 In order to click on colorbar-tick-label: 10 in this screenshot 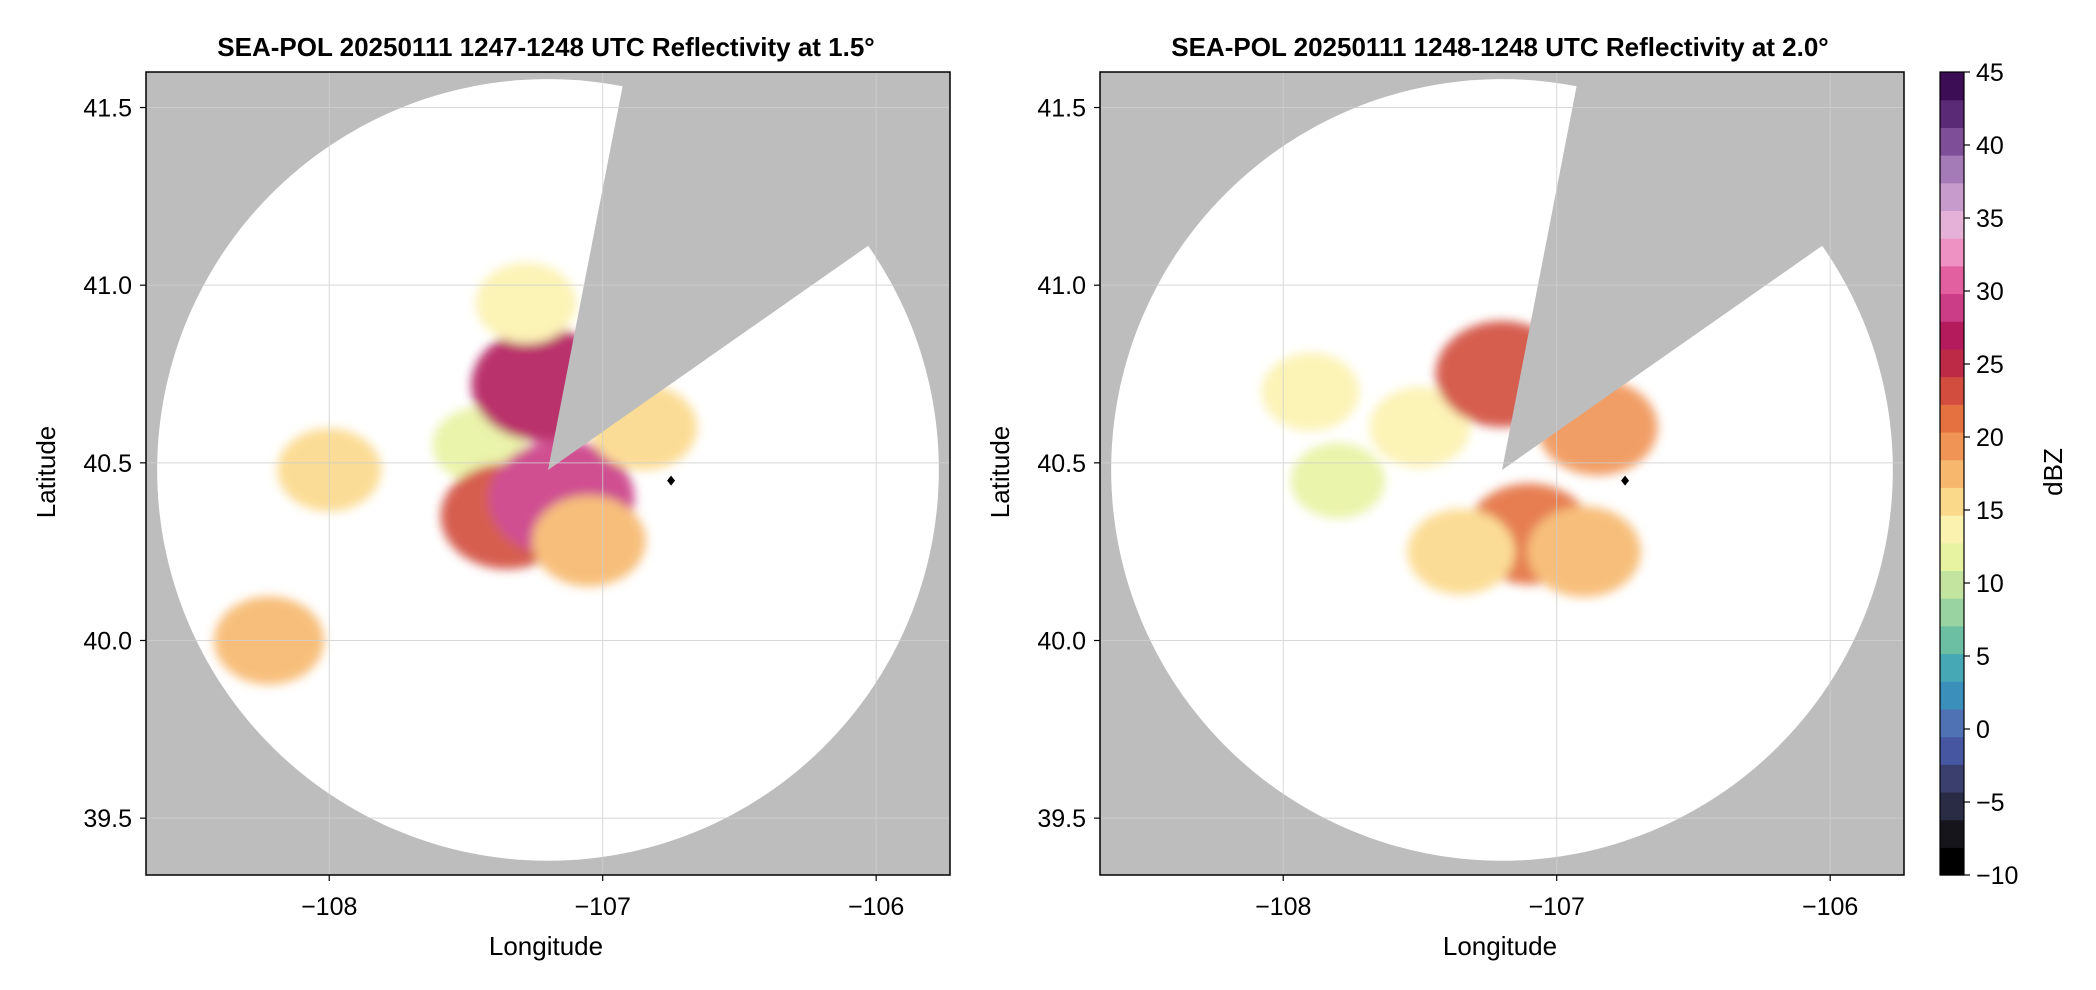, I will do `click(1990, 584)`.